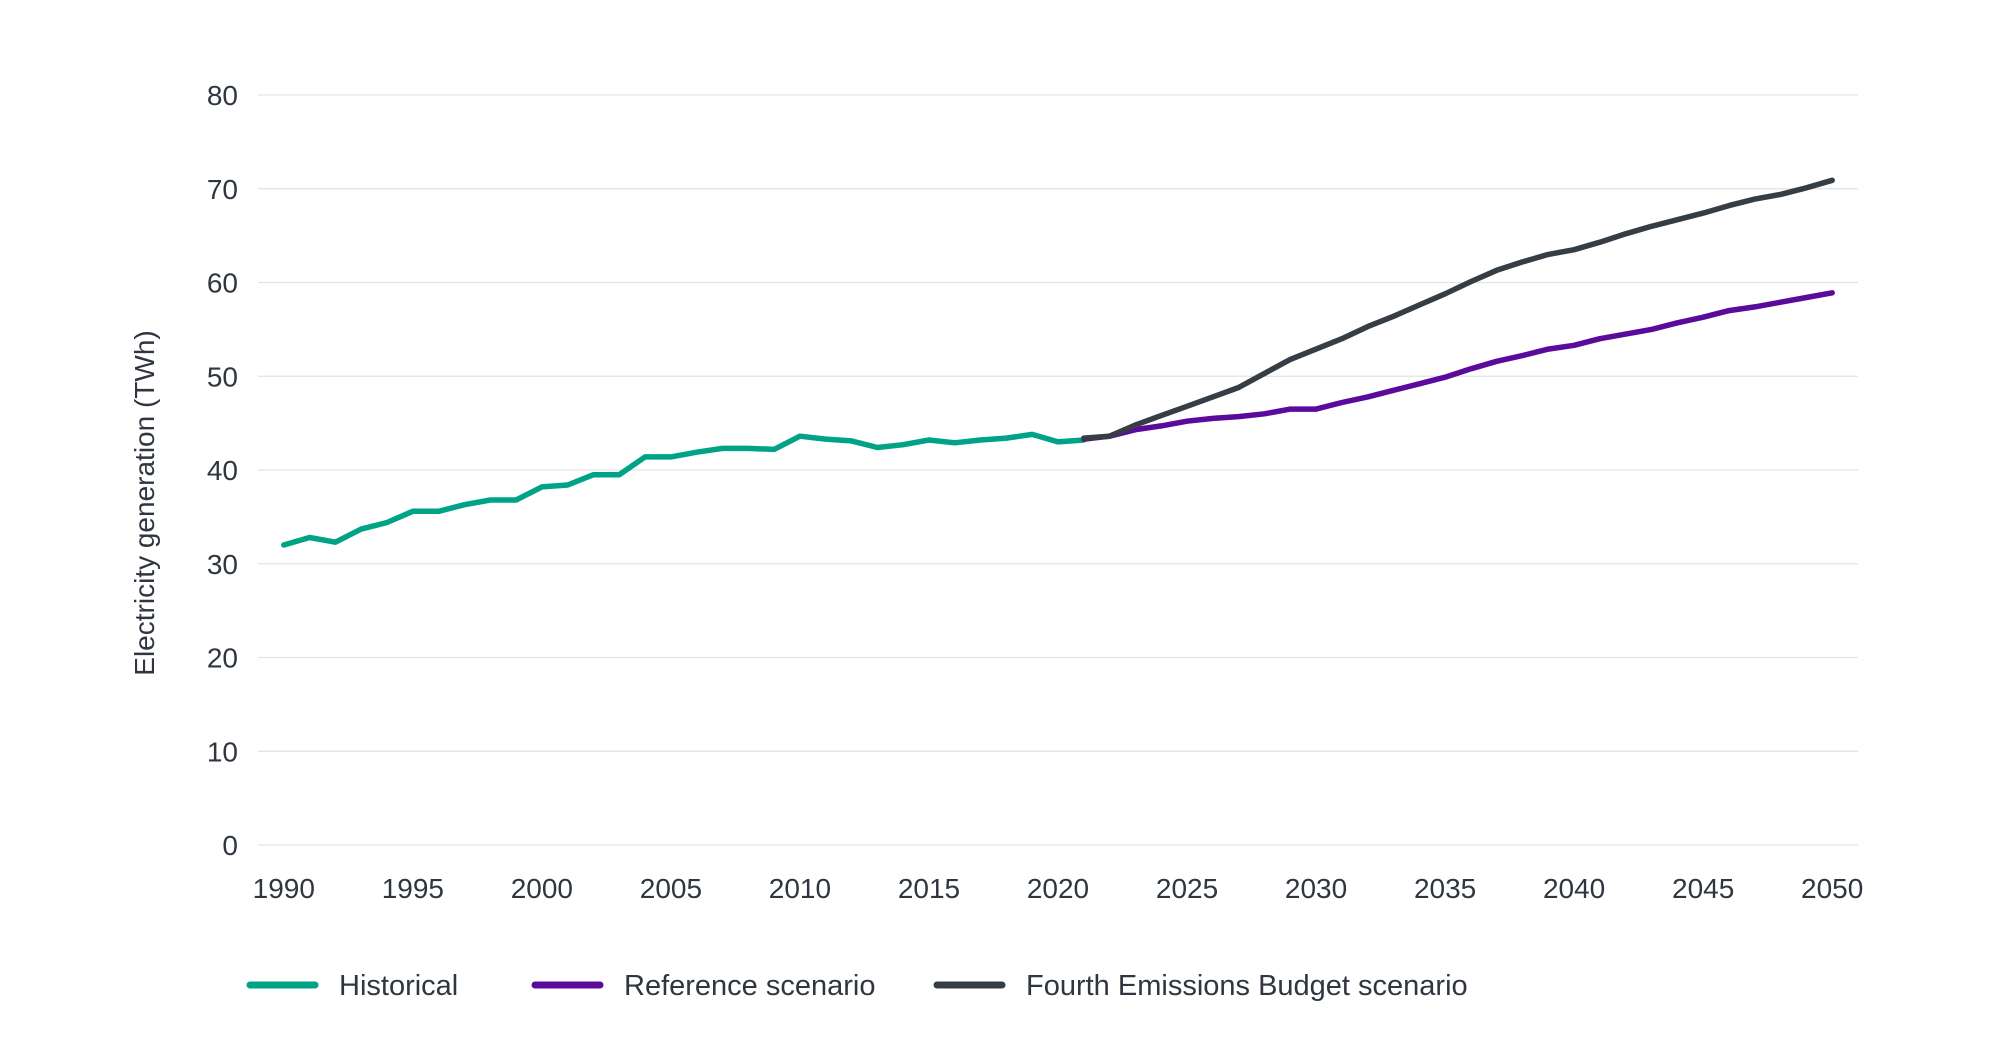 The height and width of the screenshot is (1051, 2000). I want to click on y-tick-label: 0, so click(230, 845).